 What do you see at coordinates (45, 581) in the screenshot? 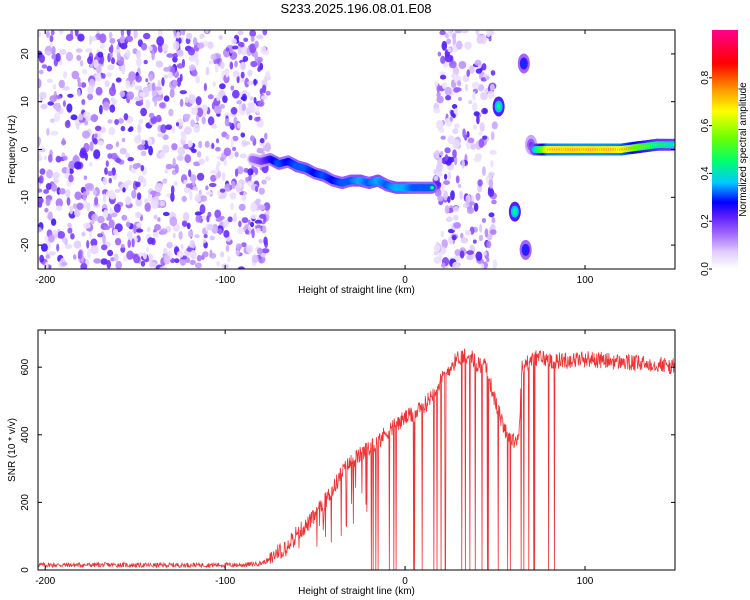
I see `x-tick-label: -200` at bounding box center [45, 581].